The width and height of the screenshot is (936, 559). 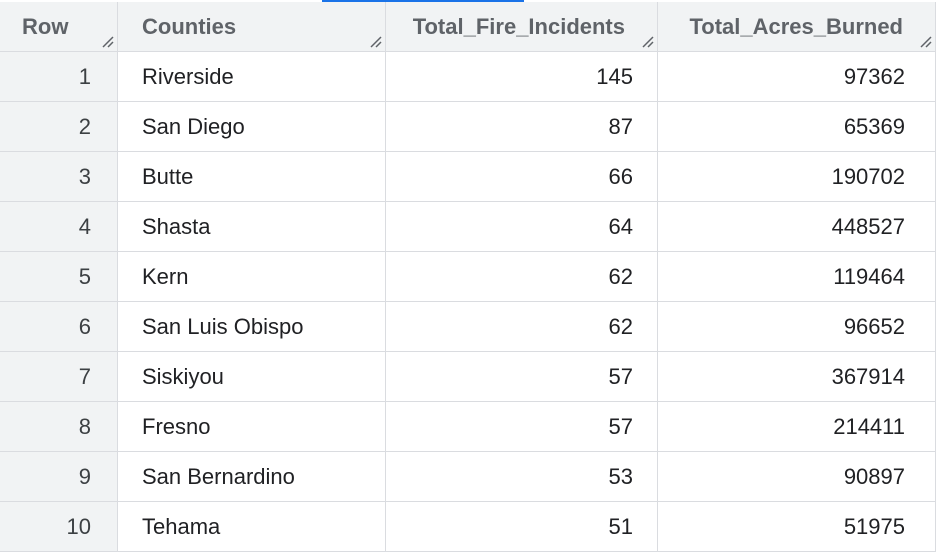 I want to click on acres-burned-cell: 190702, so click(x=797, y=177).